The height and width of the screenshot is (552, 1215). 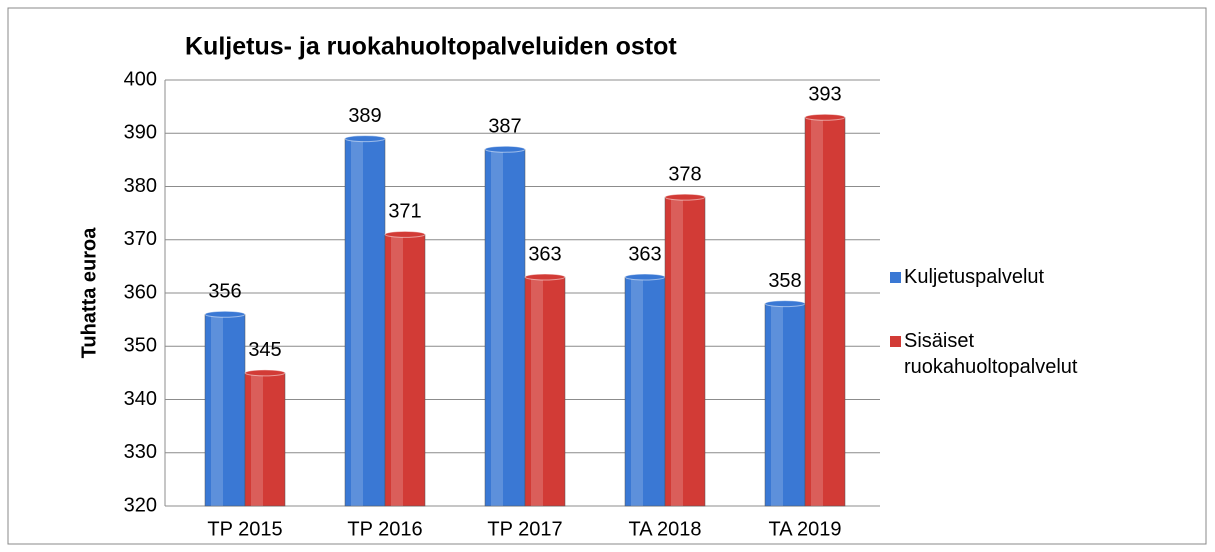 I want to click on y-tick-label: 340, so click(x=140, y=399).